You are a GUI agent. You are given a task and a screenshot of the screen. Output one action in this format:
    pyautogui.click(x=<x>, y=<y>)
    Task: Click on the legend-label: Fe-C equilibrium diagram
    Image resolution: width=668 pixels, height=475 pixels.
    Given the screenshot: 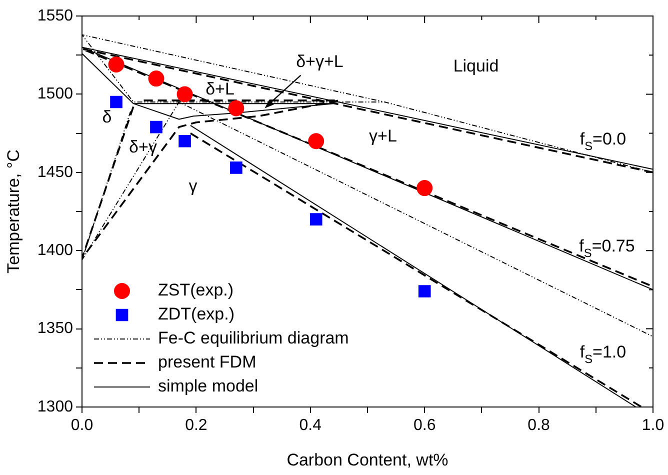 What is the action you would take?
    pyautogui.click(x=253, y=338)
    